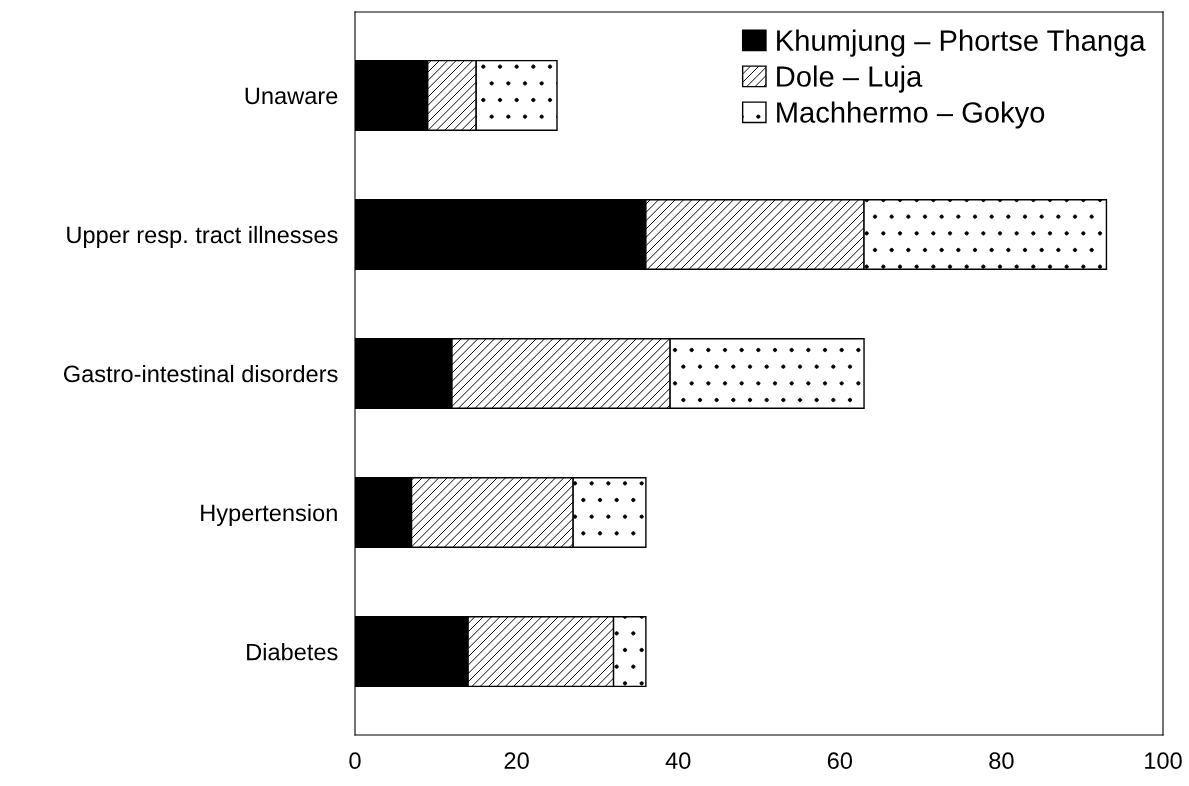 The width and height of the screenshot is (1189, 786). Describe the element at coordinates (1001, 761) in the screenshot. I see `x-tick-label: 80` at that location.